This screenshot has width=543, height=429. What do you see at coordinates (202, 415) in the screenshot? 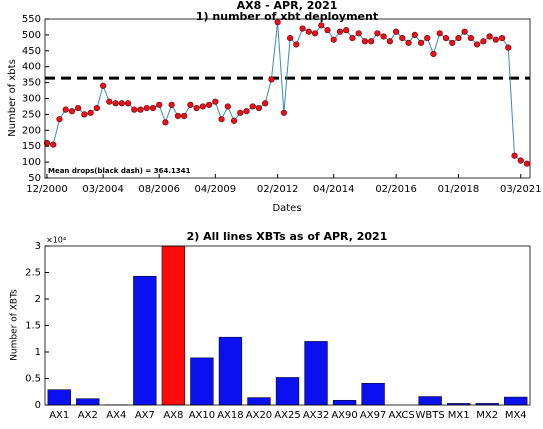
I see `x-tick-label: AX10` at bounding box center [202, 415].